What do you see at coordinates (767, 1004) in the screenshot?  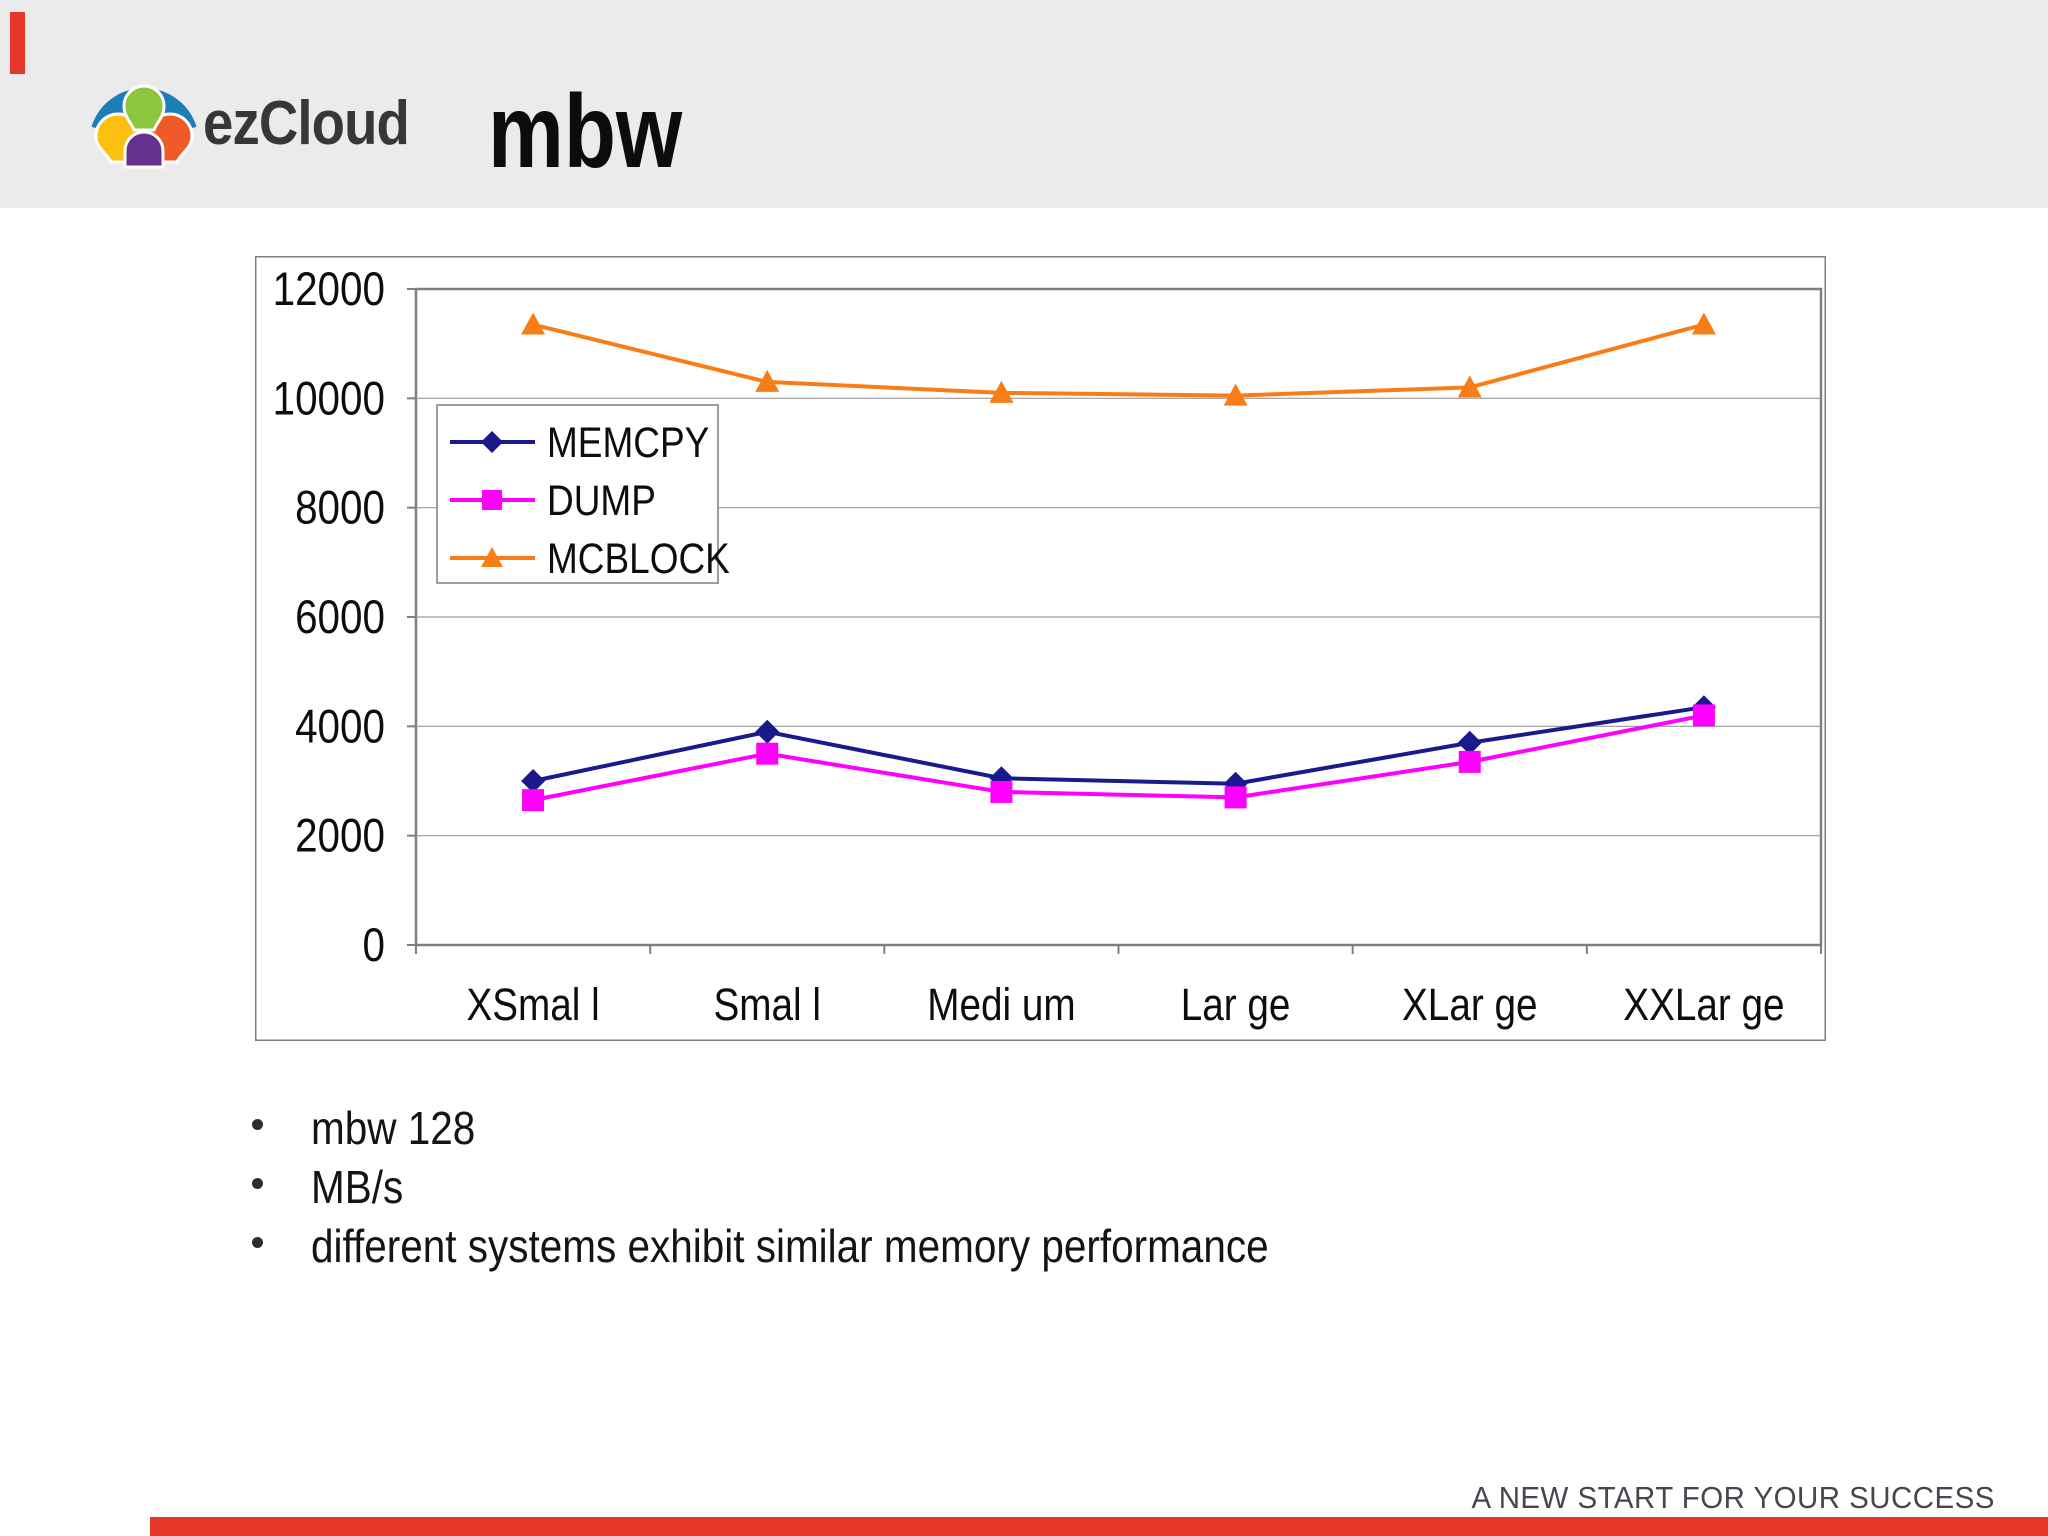 I see `x-axis-label: Smal l` at bounding box center [767, 1004].